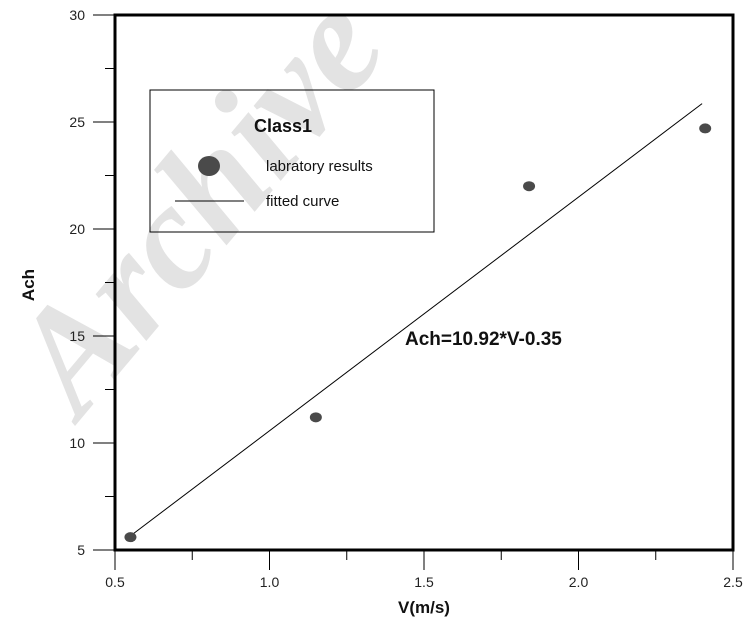  What do you see at coordinates (115, 582) in the screenshot?
I see `x-tick-label: 0.5` at bounding box center [115, 582].